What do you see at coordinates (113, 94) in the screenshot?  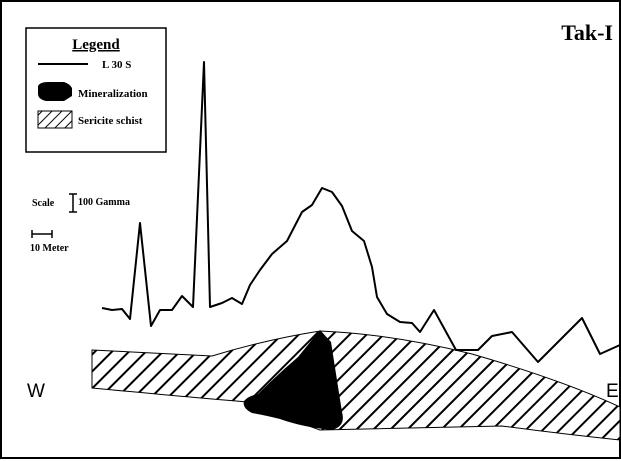 I see `legend-item-mineralization-label: Mineralization` at bounding box center [113, 94].